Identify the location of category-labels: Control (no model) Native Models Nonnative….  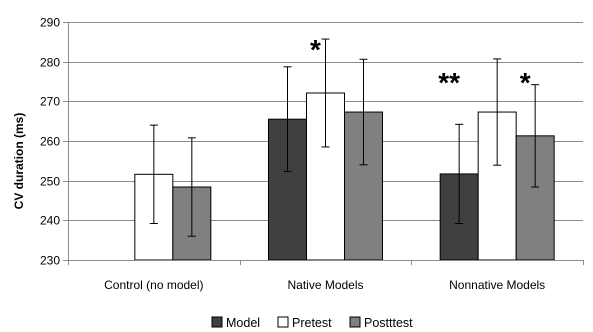
(324, 285).